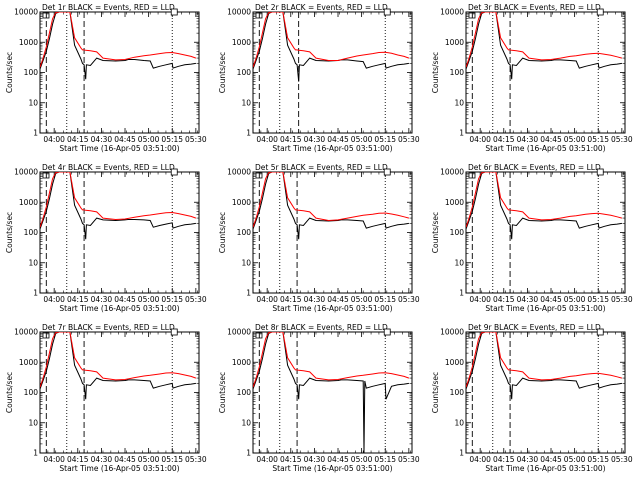 The image size is (640, 480). I want to click on chart-title: Det 1r BLACK = Events, RED = LLD, so click(108, 7).